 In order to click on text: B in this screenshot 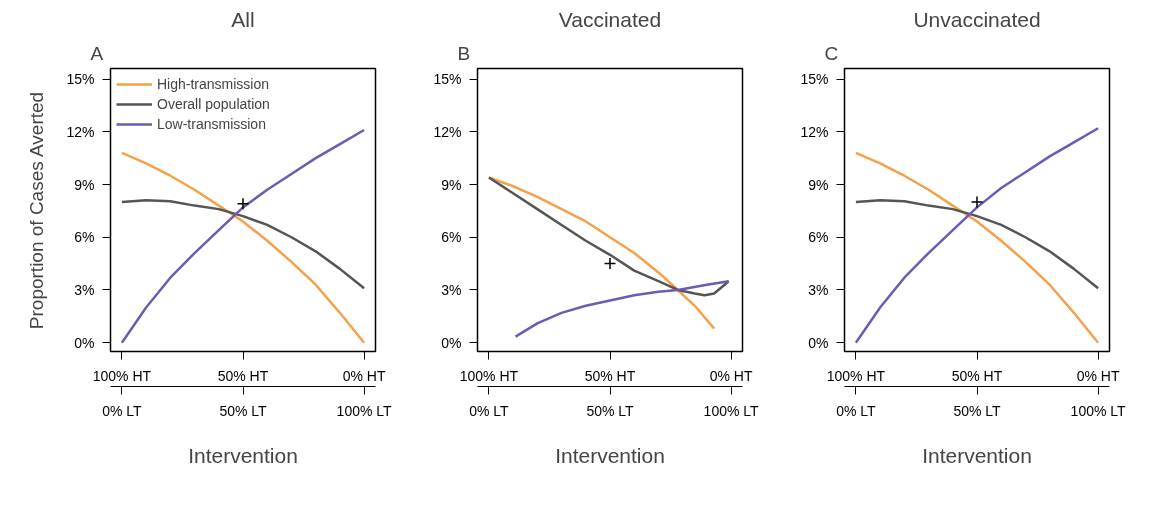, I will do `click(464, 53)`.